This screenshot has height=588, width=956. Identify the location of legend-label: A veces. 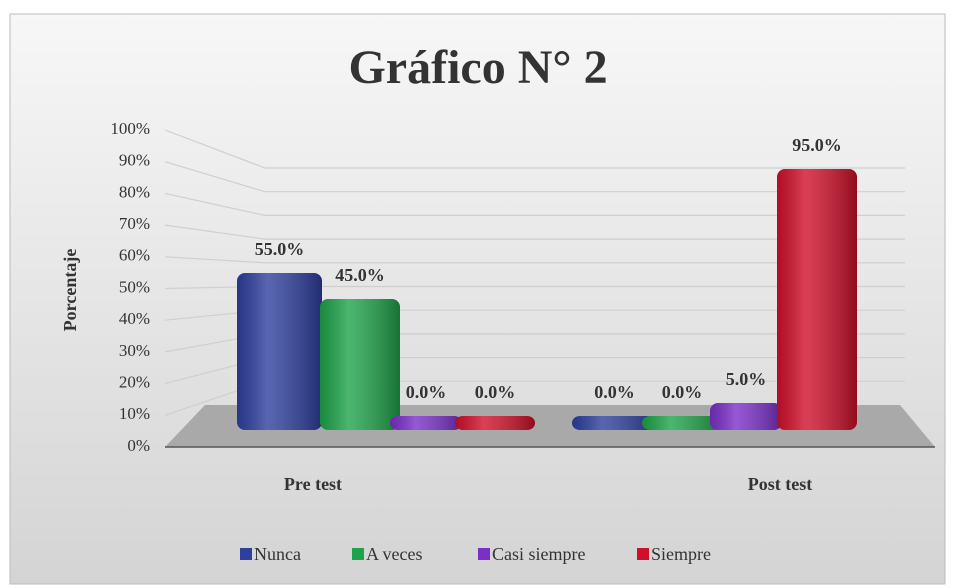
(394, 554).